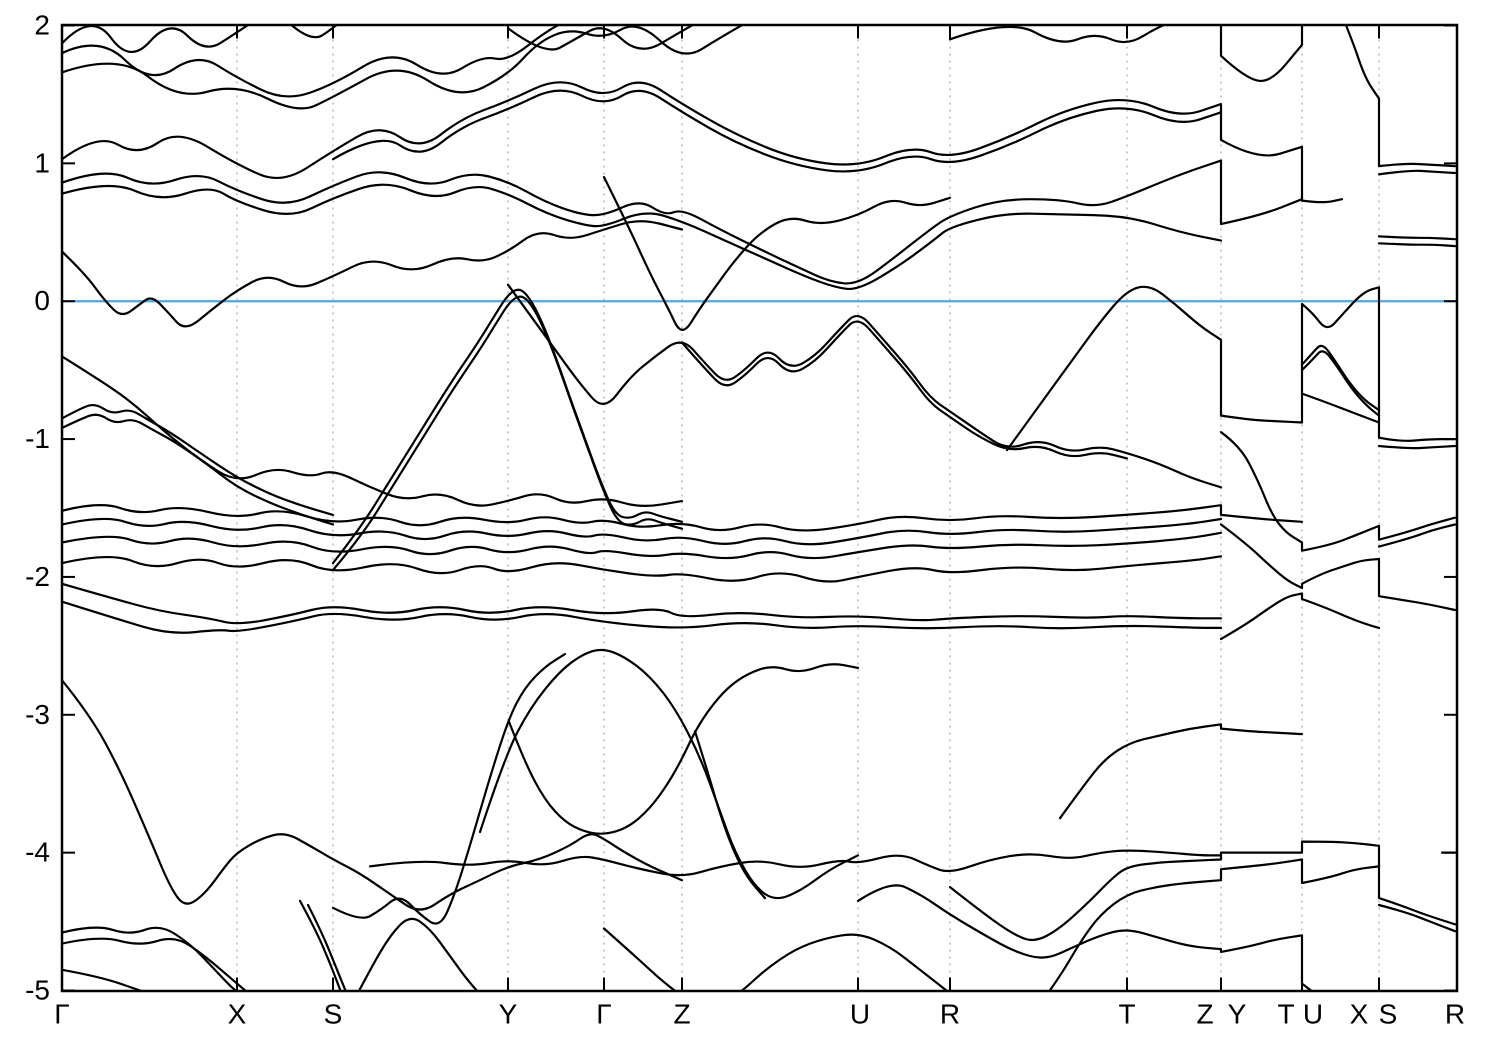 Image resolution: width=1500 pixels, height=1050 pixels. What do you see at coordinates (37, 714) in the screenshot?
I see `energy-label: -3` at bounding box center [37, 714].